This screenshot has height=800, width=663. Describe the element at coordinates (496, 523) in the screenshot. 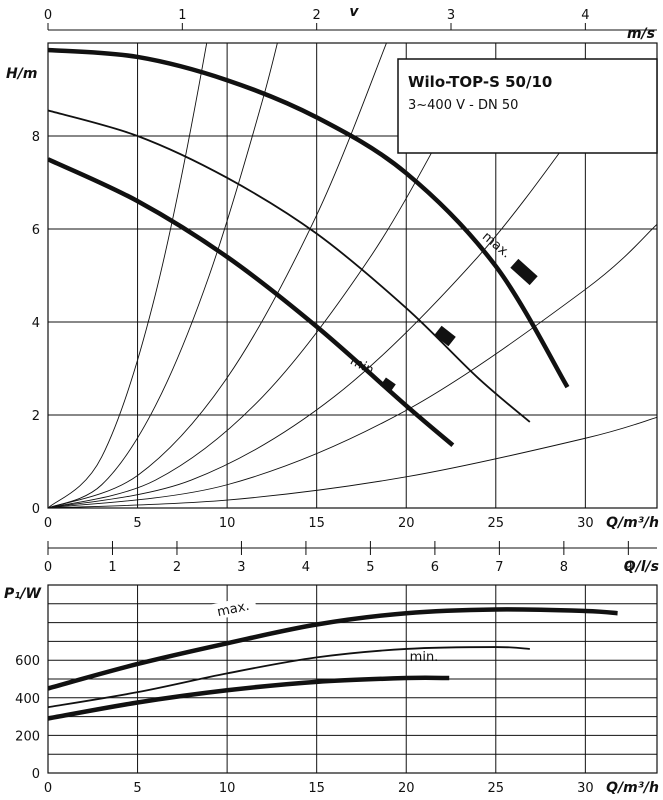

I see `head-x-tick-label: 25` at that location.